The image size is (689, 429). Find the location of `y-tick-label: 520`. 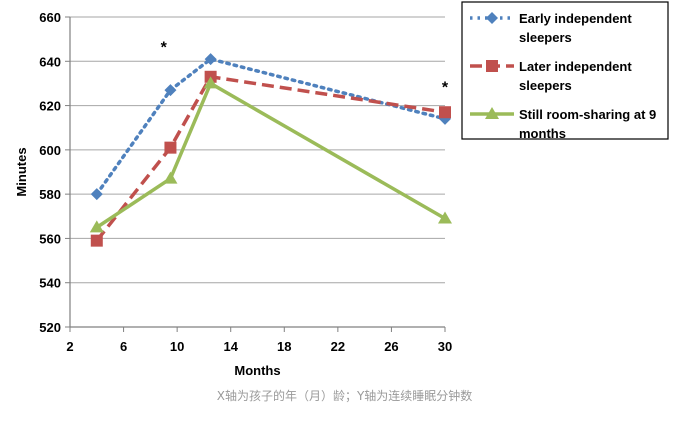

y-tick-label: 520 is located at coordinates (50, 327).